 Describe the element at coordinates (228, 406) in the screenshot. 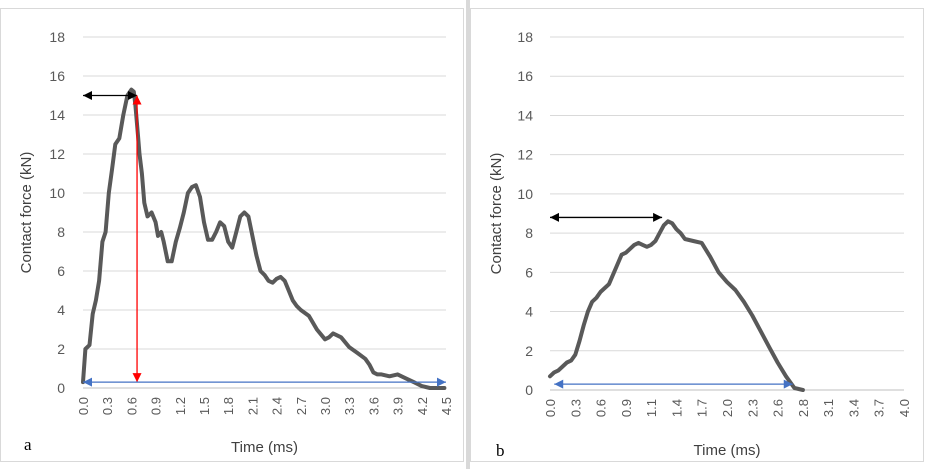

I see `x-tick-label: 1.8` at that location.